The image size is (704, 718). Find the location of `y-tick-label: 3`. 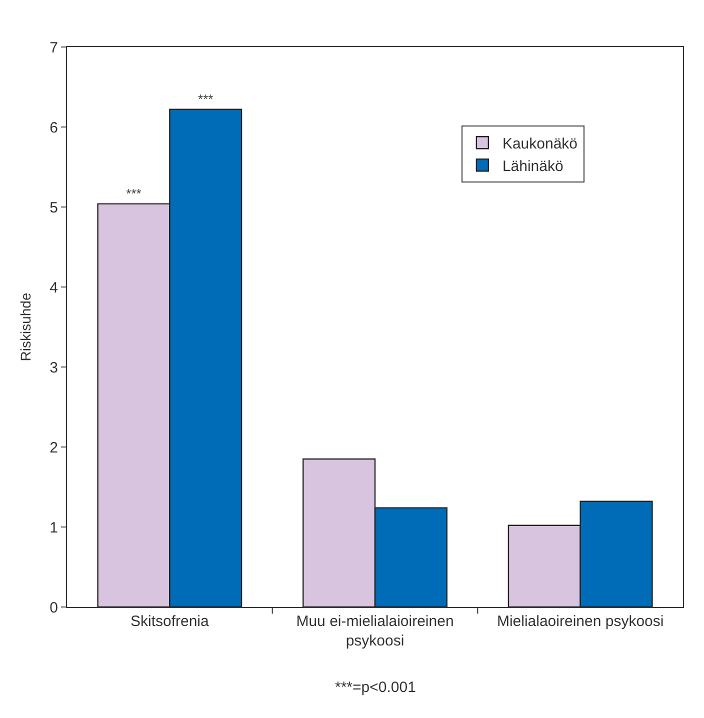

y-tick-label: 3 is located at coordinates (54, 367).